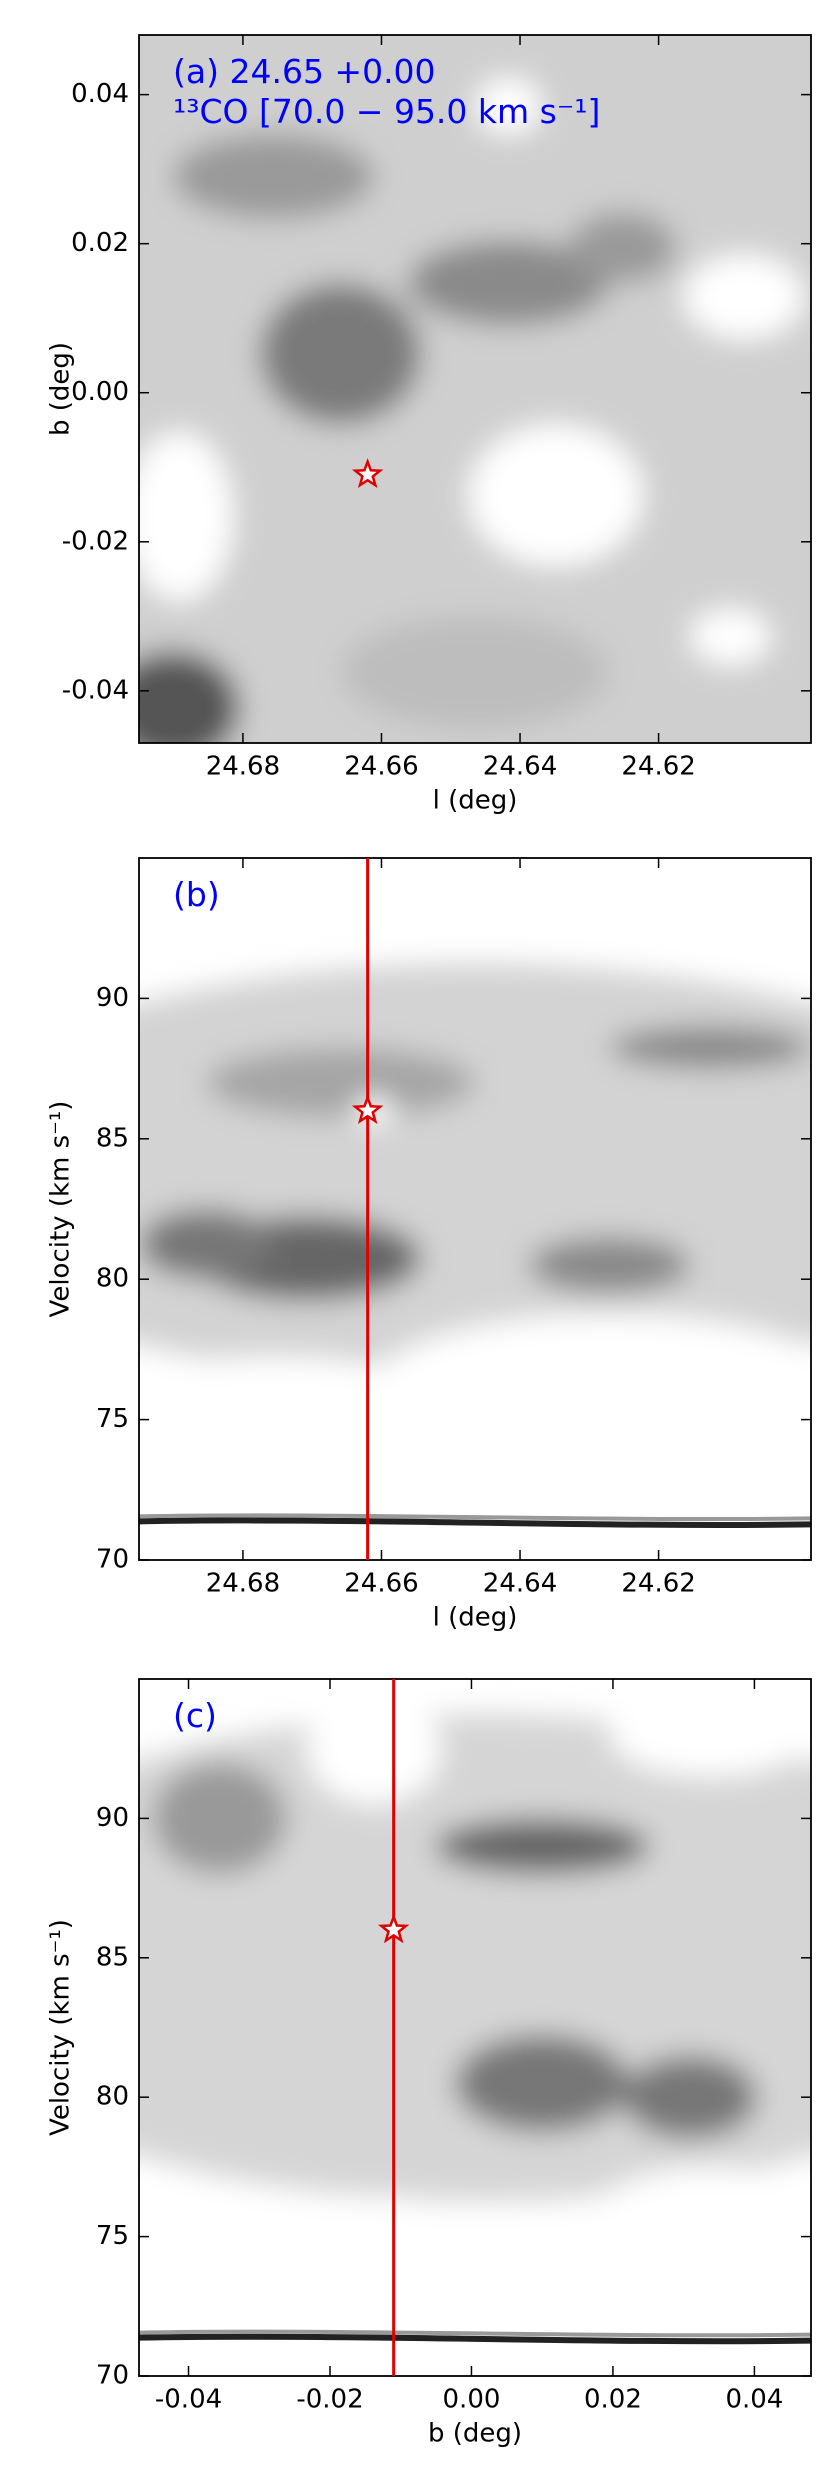  I want to click on x-tick-label: 0.04, so click(754, 2400).